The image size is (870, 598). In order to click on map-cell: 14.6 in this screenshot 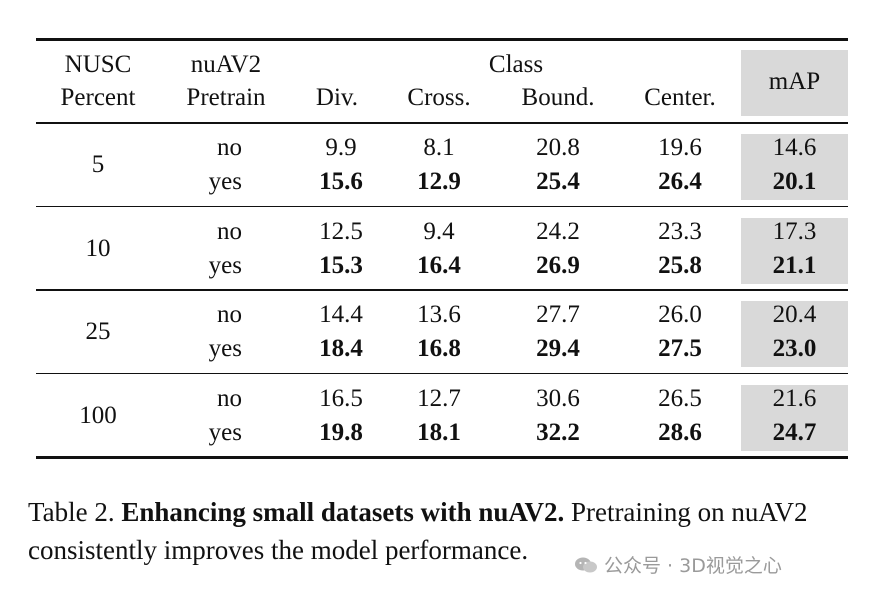, I will do `click(794, 147)`.